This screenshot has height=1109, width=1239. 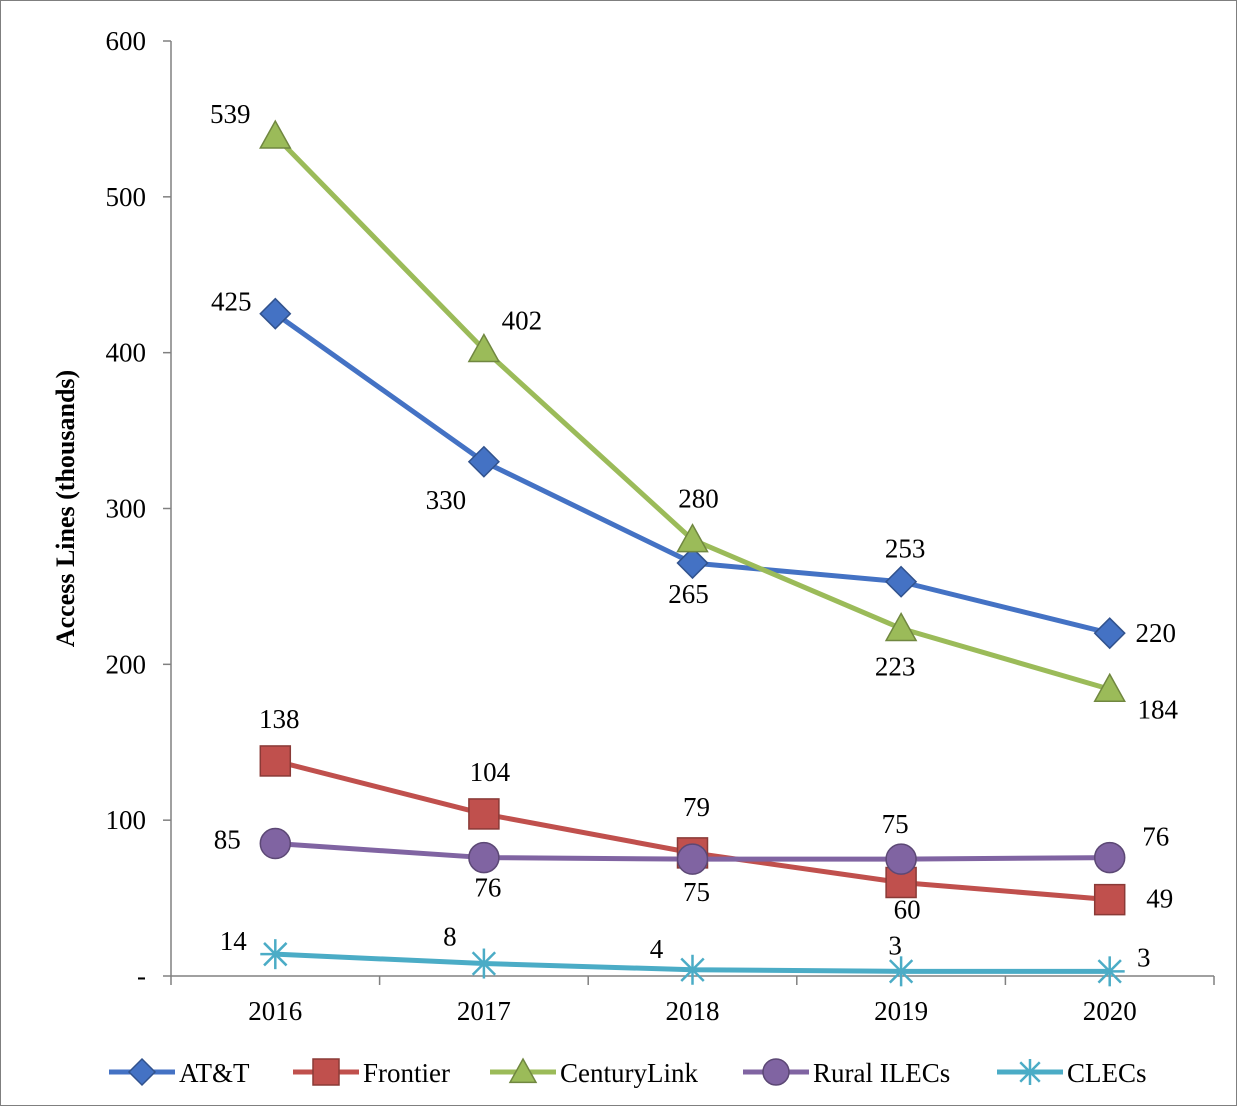 I want to click on data-label: 8, so click(x=450, y=937).